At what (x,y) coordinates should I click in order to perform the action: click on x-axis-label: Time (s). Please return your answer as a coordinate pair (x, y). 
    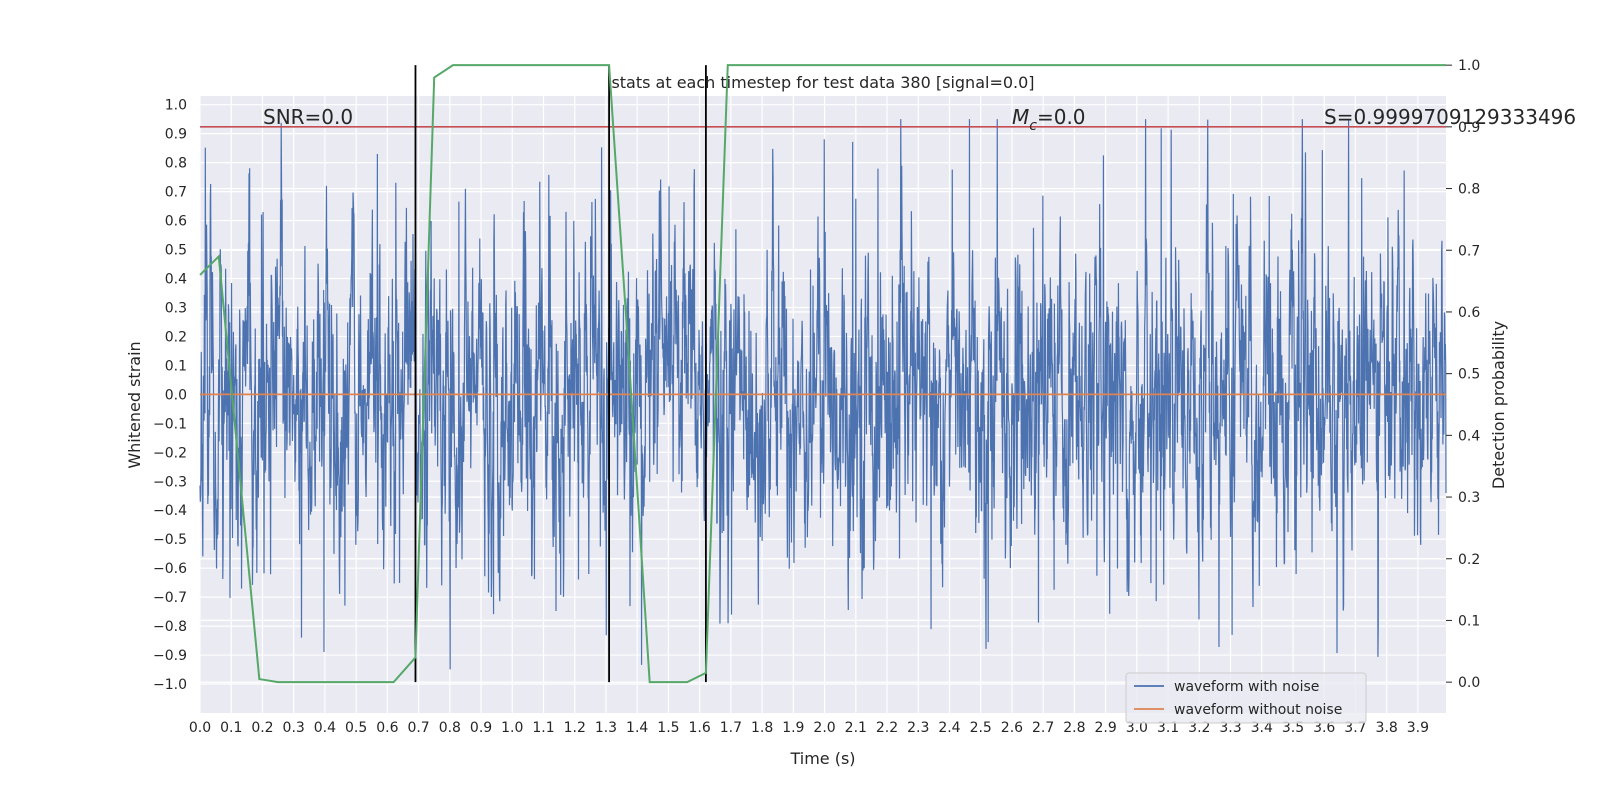
    Looking at the image, I should click on (822, 758).